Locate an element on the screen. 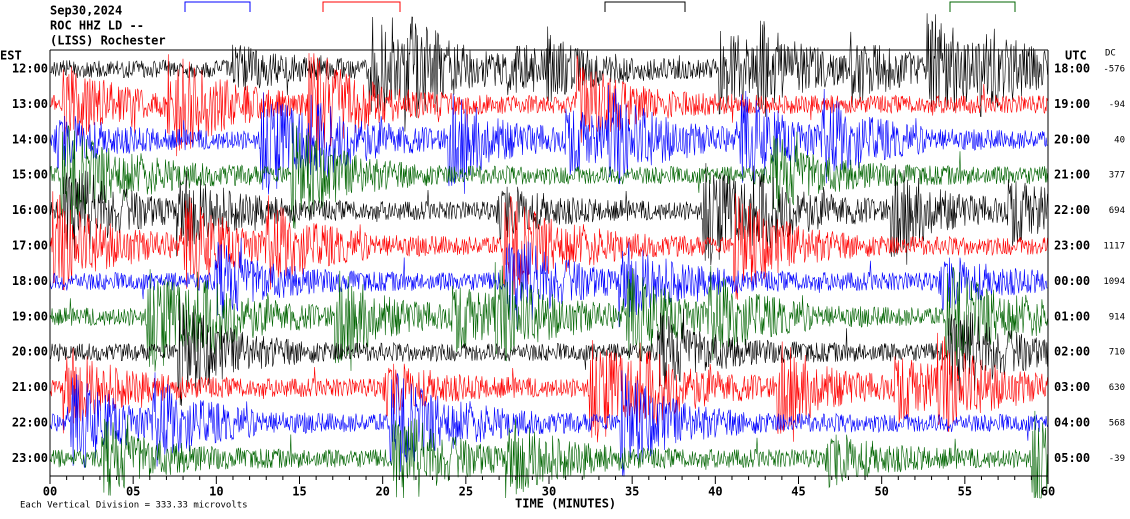  x-tick-label: 15 is located at coordinates (299, 492).